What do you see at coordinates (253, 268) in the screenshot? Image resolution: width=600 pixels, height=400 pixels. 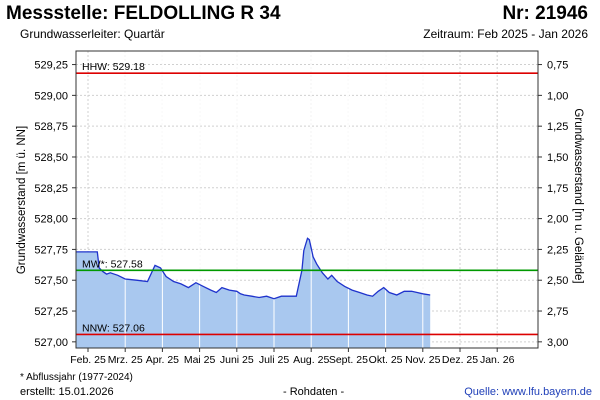 I see `water-level-line` at bounding box center [253, 268].